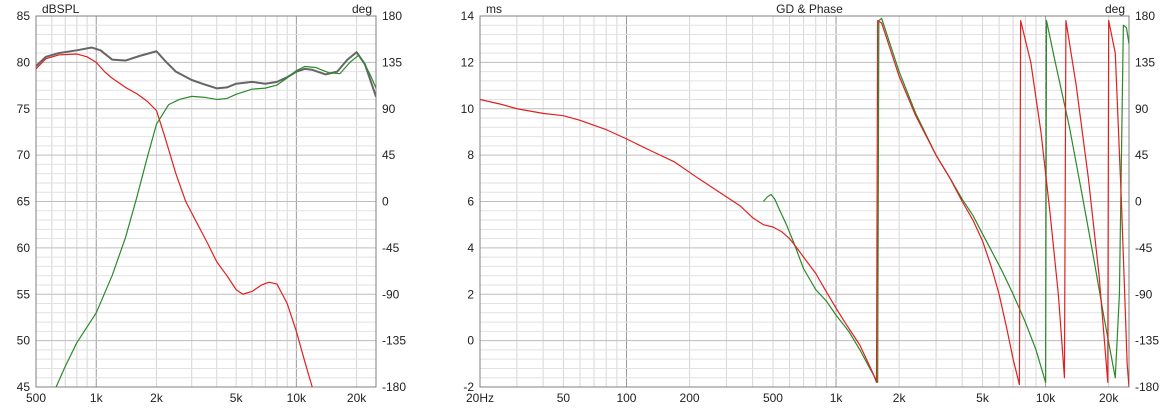 This screenshot has width=1165, height=409. What do you see at coordinates (61, 9) in the screenshot?
I see `spl-left-axis-unit: dBSPL` at bounding box center [61, 9].